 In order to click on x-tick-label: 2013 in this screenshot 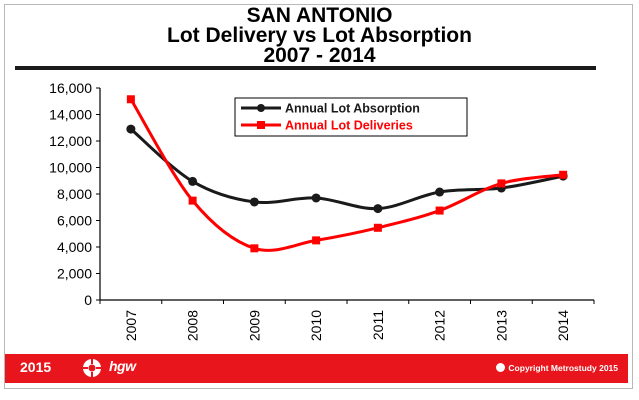, I will do `click(501, 325)`.